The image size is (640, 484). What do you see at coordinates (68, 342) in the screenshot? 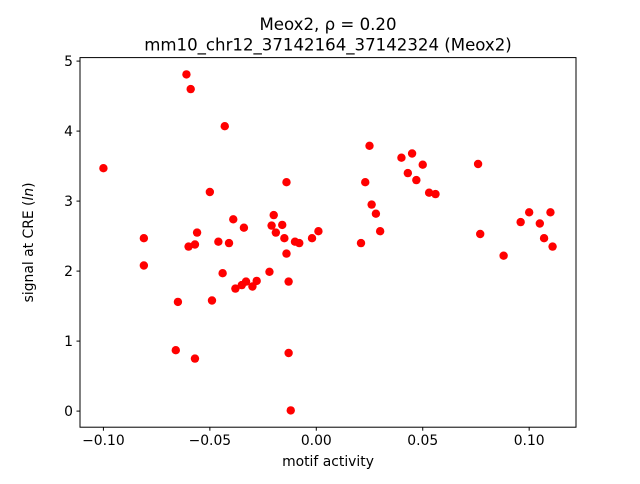
I see `y-tick-label: 1` at bounding box center [68, 342].